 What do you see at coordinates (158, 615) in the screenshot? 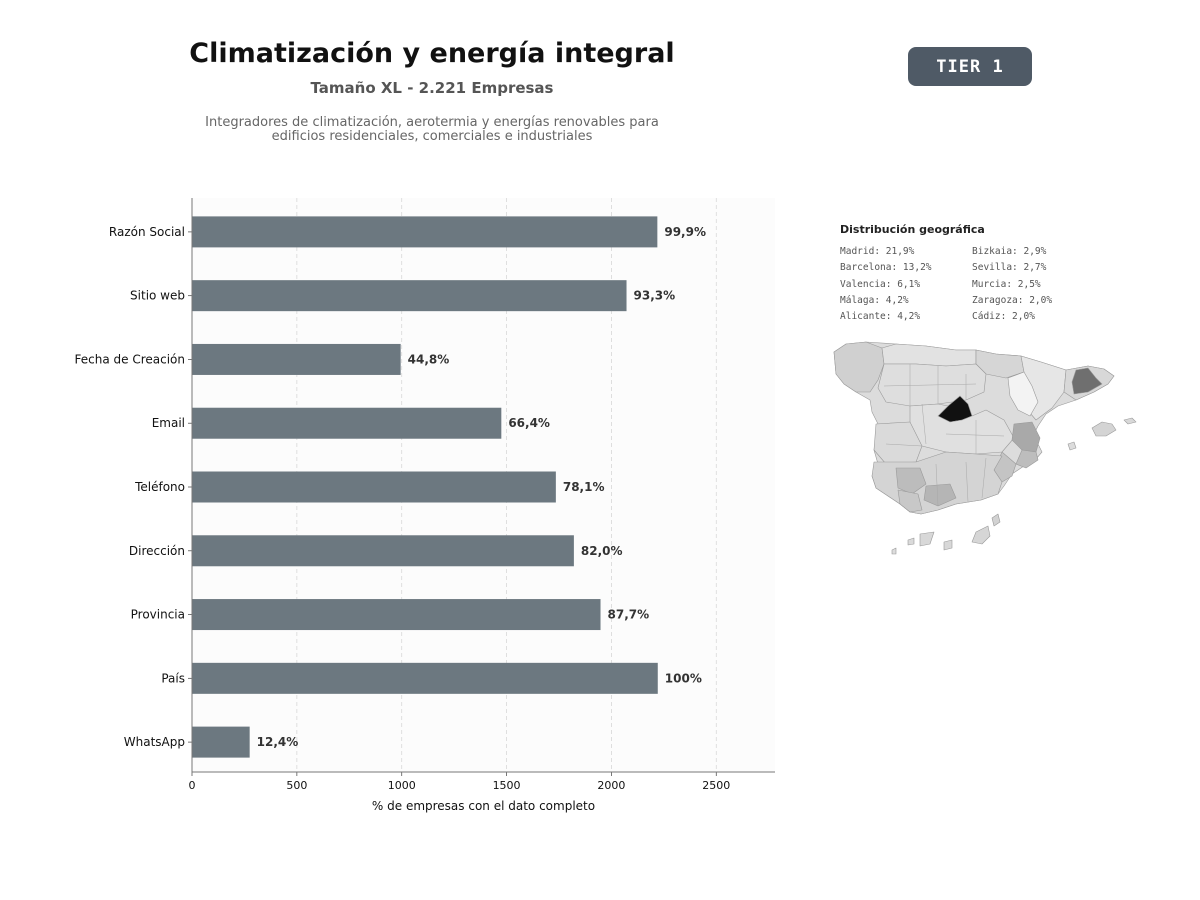
I see `y-tick-label: Provincia` at bounding box center [158, 615].